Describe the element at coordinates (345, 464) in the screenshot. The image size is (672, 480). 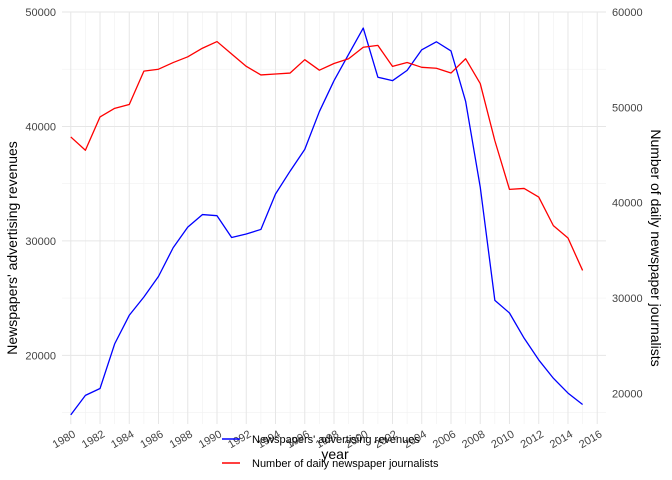
I see `legend-label-journalists: Number of daily newspaper journalists` at that location.